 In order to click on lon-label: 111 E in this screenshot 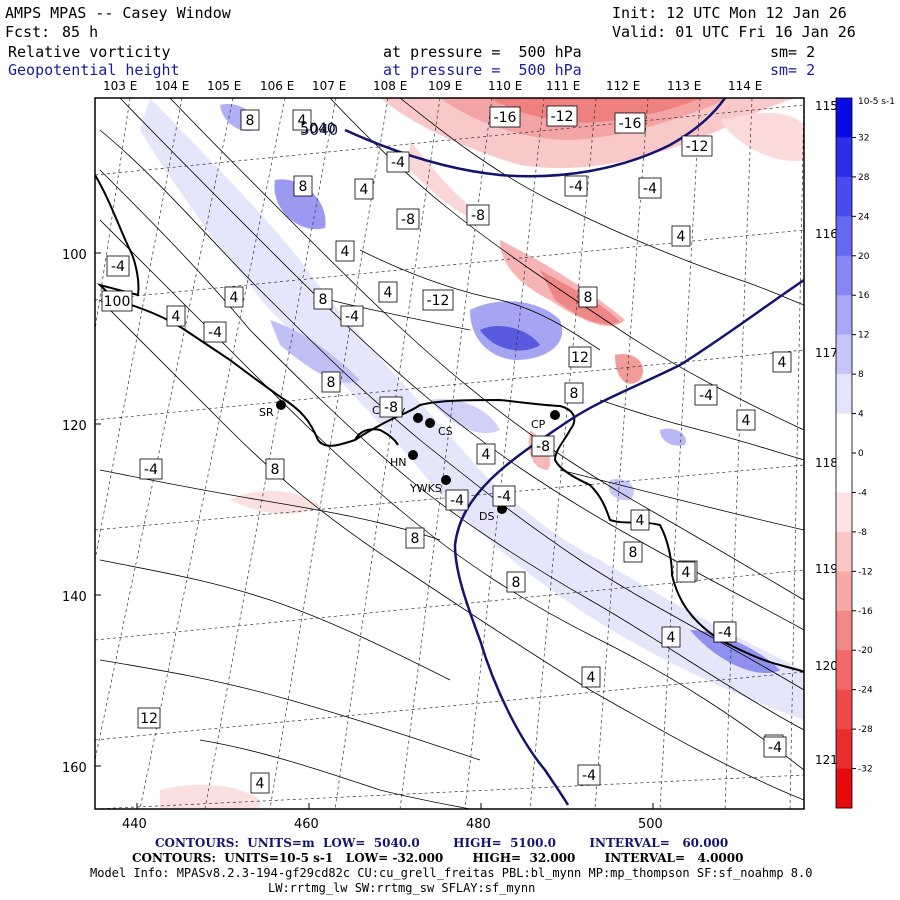, I will do `click(563, 86)`.